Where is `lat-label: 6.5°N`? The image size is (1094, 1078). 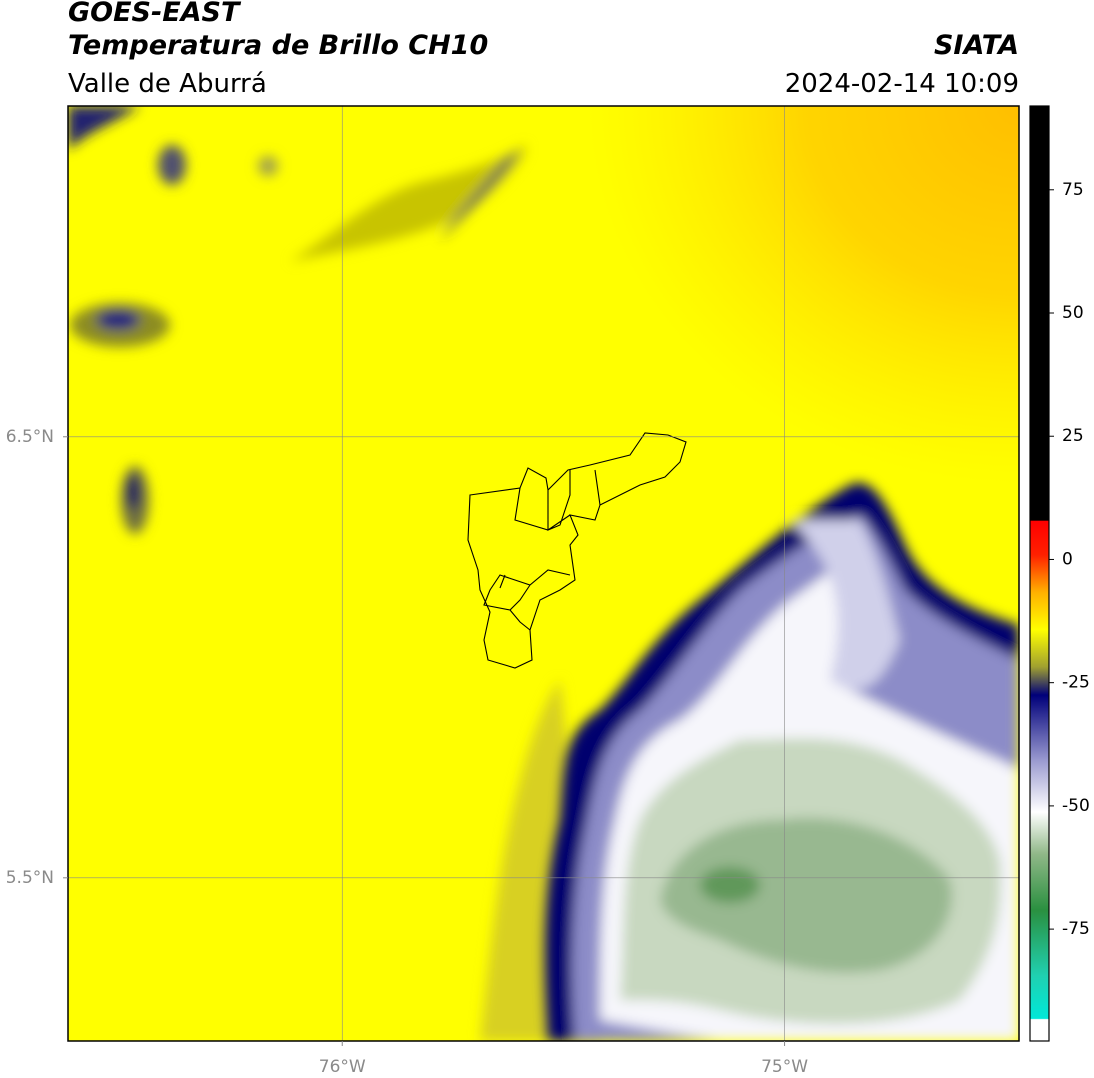
lat-label: 6.5°N is located at coordinates (30, 437).